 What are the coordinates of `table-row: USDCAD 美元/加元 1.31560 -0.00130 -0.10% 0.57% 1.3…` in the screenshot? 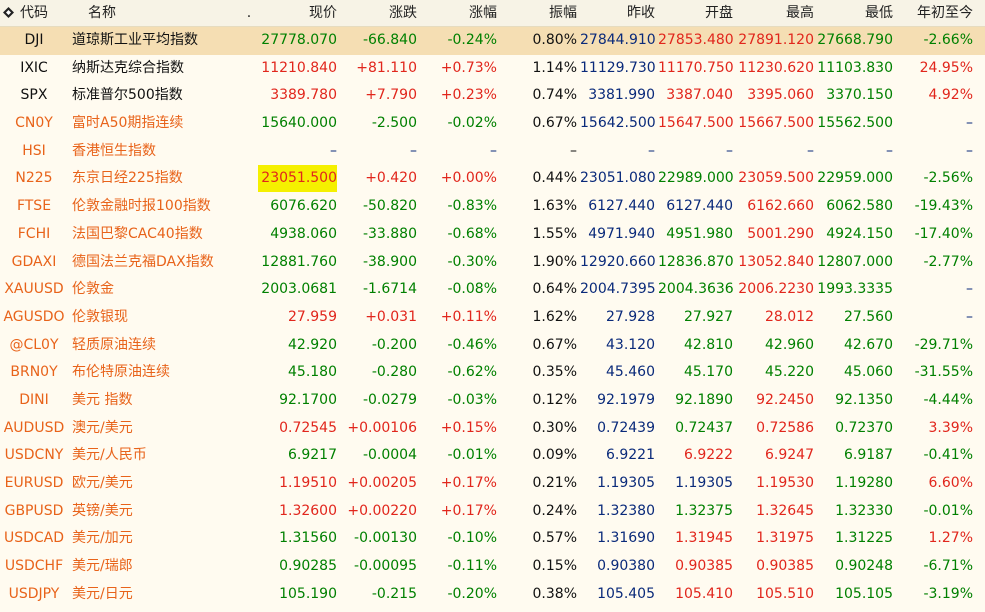 It's located at (492, 539).